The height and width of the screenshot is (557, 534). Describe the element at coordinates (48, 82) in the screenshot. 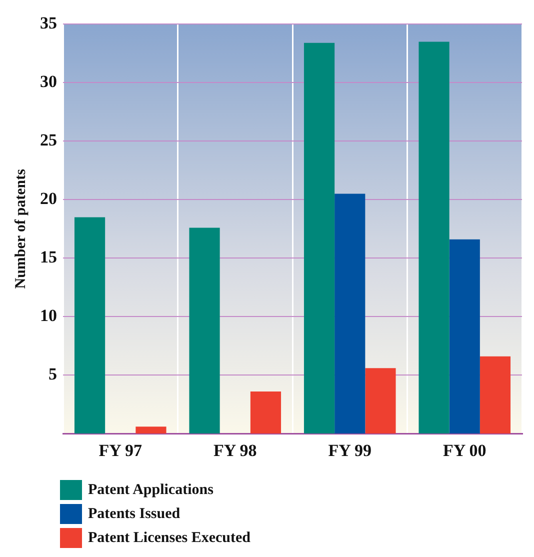

I see `y-tick-label: 30` at that location.